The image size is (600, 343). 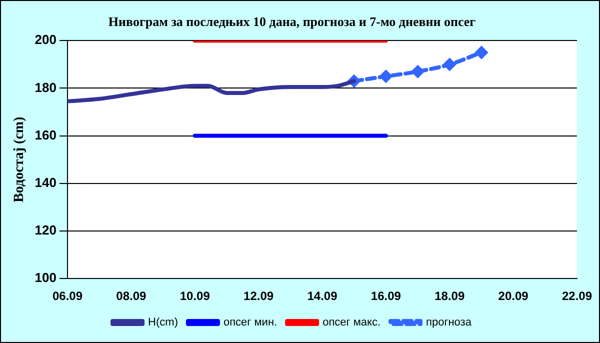 I want to click on x-tick-label: 20.09, so click(x=513, y=296).